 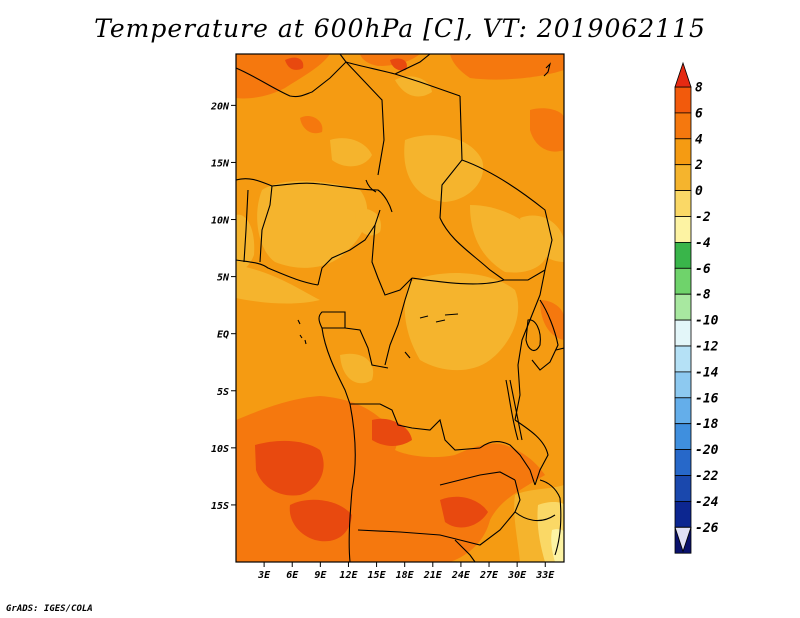 What do you see at coordinates (707, 347) in the screenshot?
I see `colorbar-label: -12` at bounding box center [707, 347].